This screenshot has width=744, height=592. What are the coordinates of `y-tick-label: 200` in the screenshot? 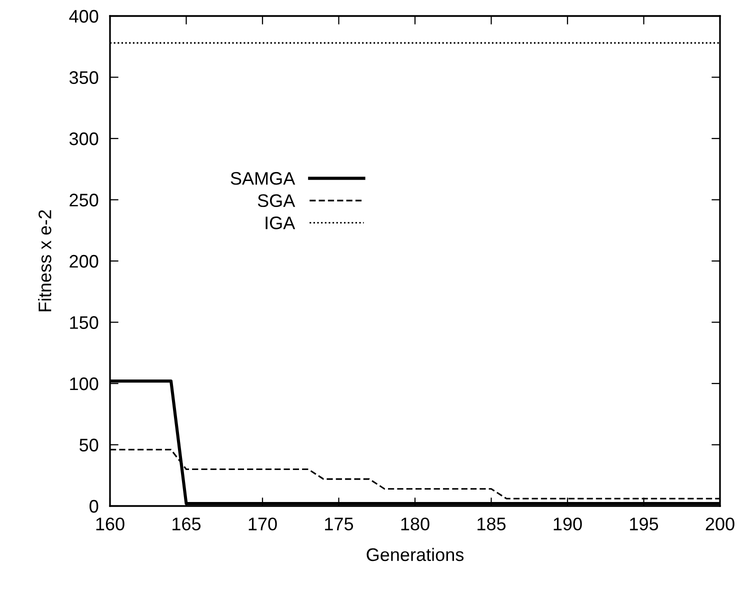 It's located at (84, 261).